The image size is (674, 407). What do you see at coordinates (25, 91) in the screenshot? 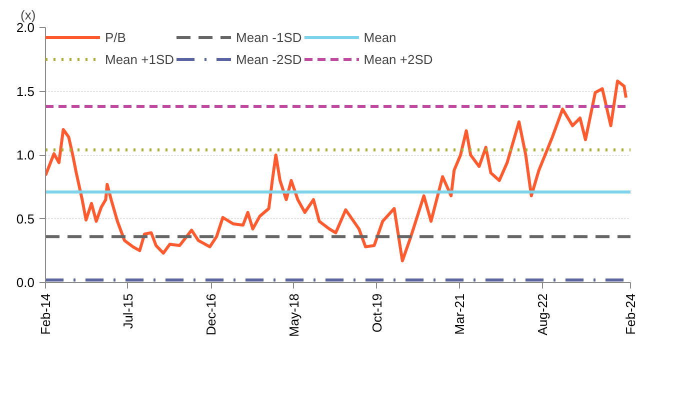
I see `y-tick-label: 1.5` at bounding box center [25, 91].